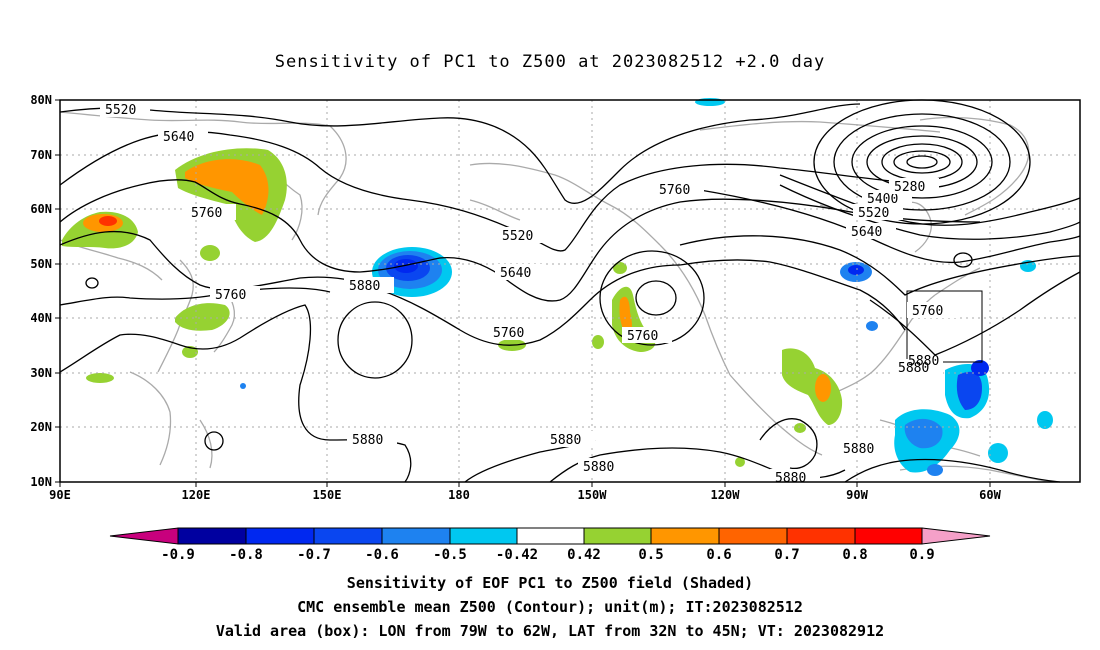 This screenshot has width=1100, height=650. I want to click on colorbar-label: -0.8, so click(246, 555).